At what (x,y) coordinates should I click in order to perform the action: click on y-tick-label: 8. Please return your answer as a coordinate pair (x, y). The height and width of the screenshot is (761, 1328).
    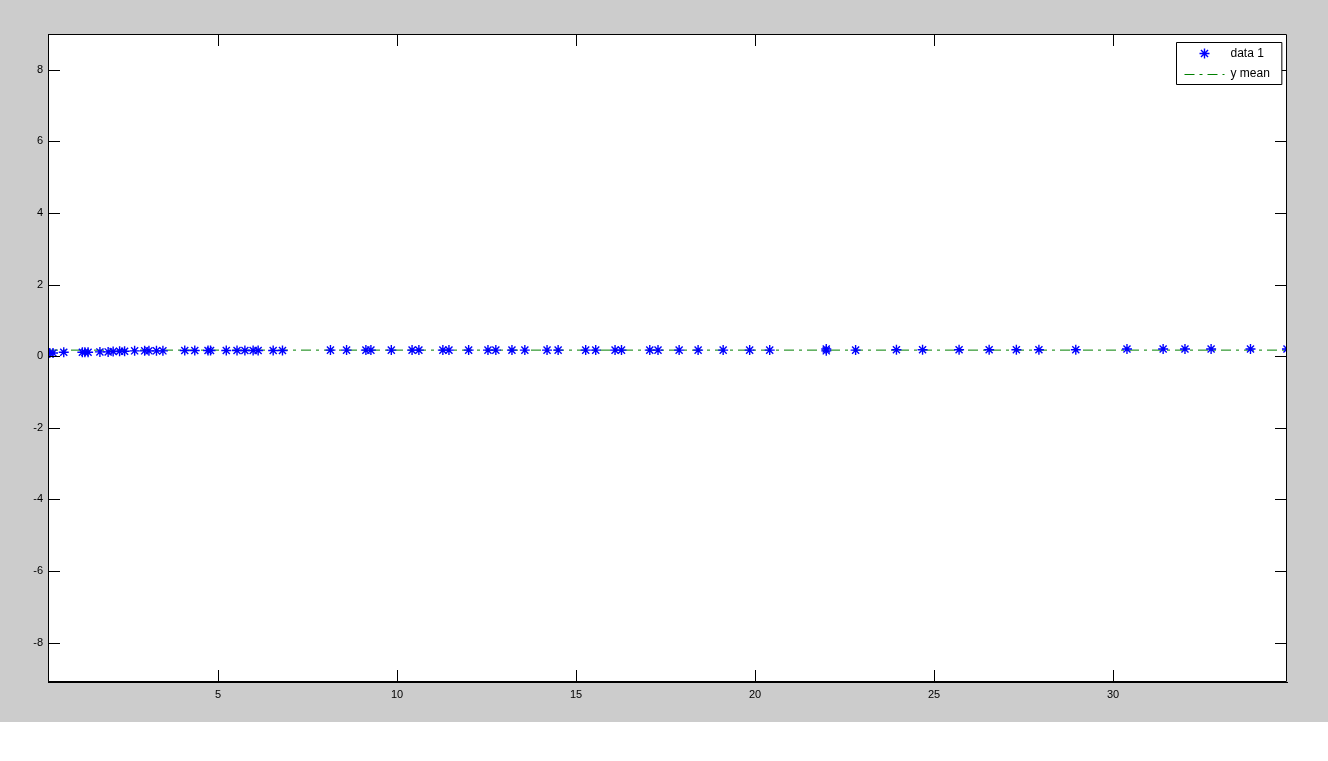
    Looking at the image, I should click on (39, 68).